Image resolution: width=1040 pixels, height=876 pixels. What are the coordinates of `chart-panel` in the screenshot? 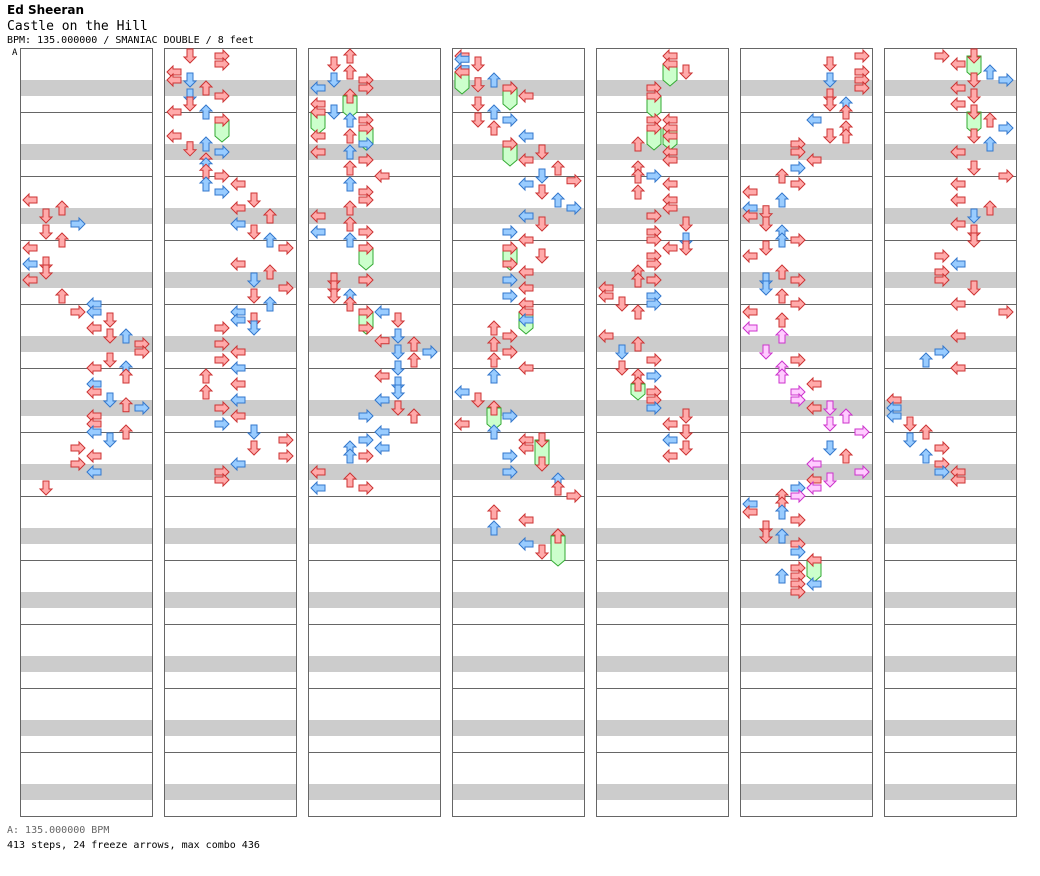 It's located at (518, 432).